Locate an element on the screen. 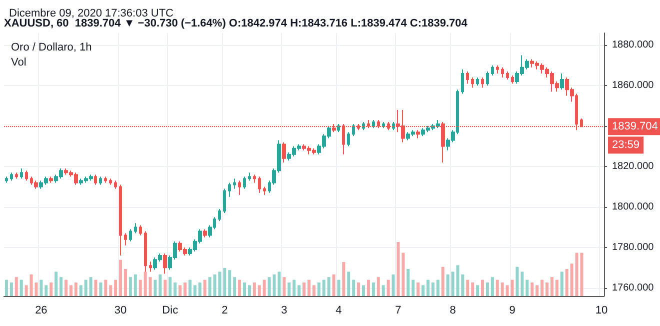  y-tick-label: 1860.000 is located at coordinates (633, 86).